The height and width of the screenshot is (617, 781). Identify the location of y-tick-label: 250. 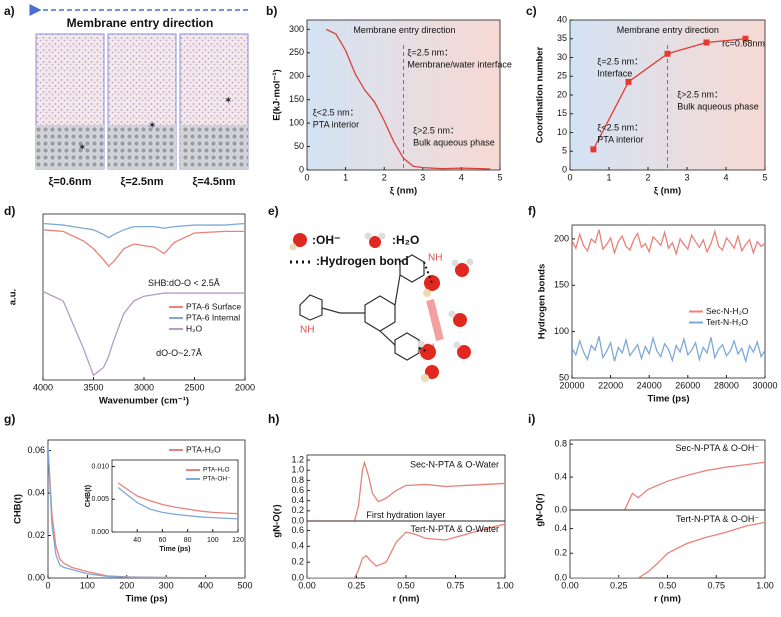
(296, 52).